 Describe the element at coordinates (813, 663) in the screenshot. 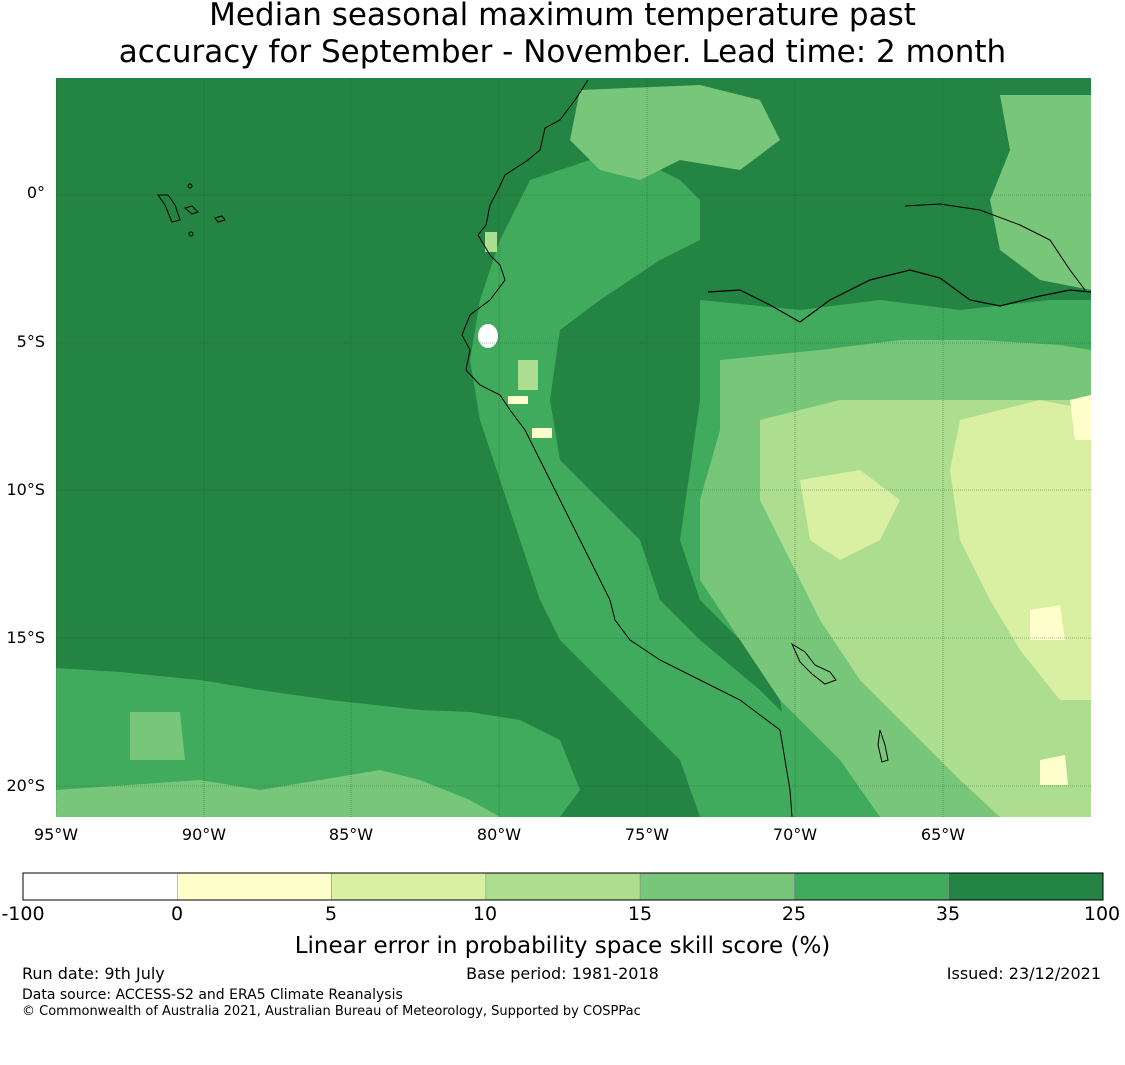

I see `lake-titicaca` at that location.